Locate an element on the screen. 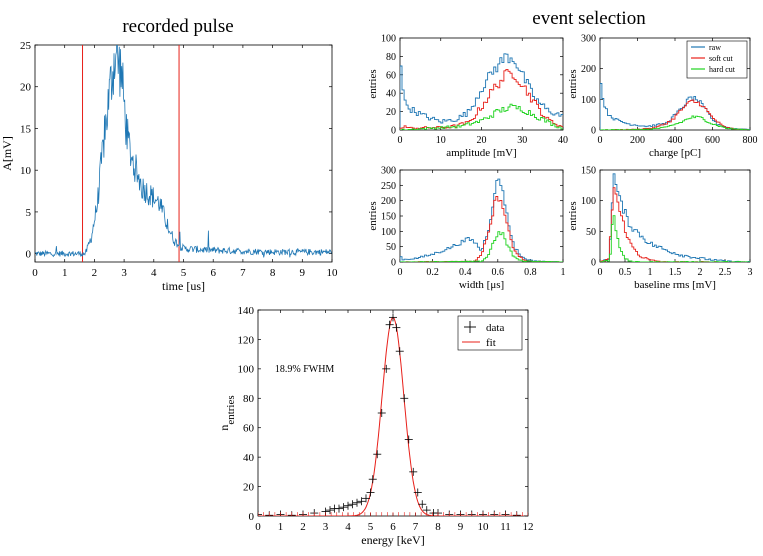  x-tick-label: 600 is located at coordinates (712, 140).